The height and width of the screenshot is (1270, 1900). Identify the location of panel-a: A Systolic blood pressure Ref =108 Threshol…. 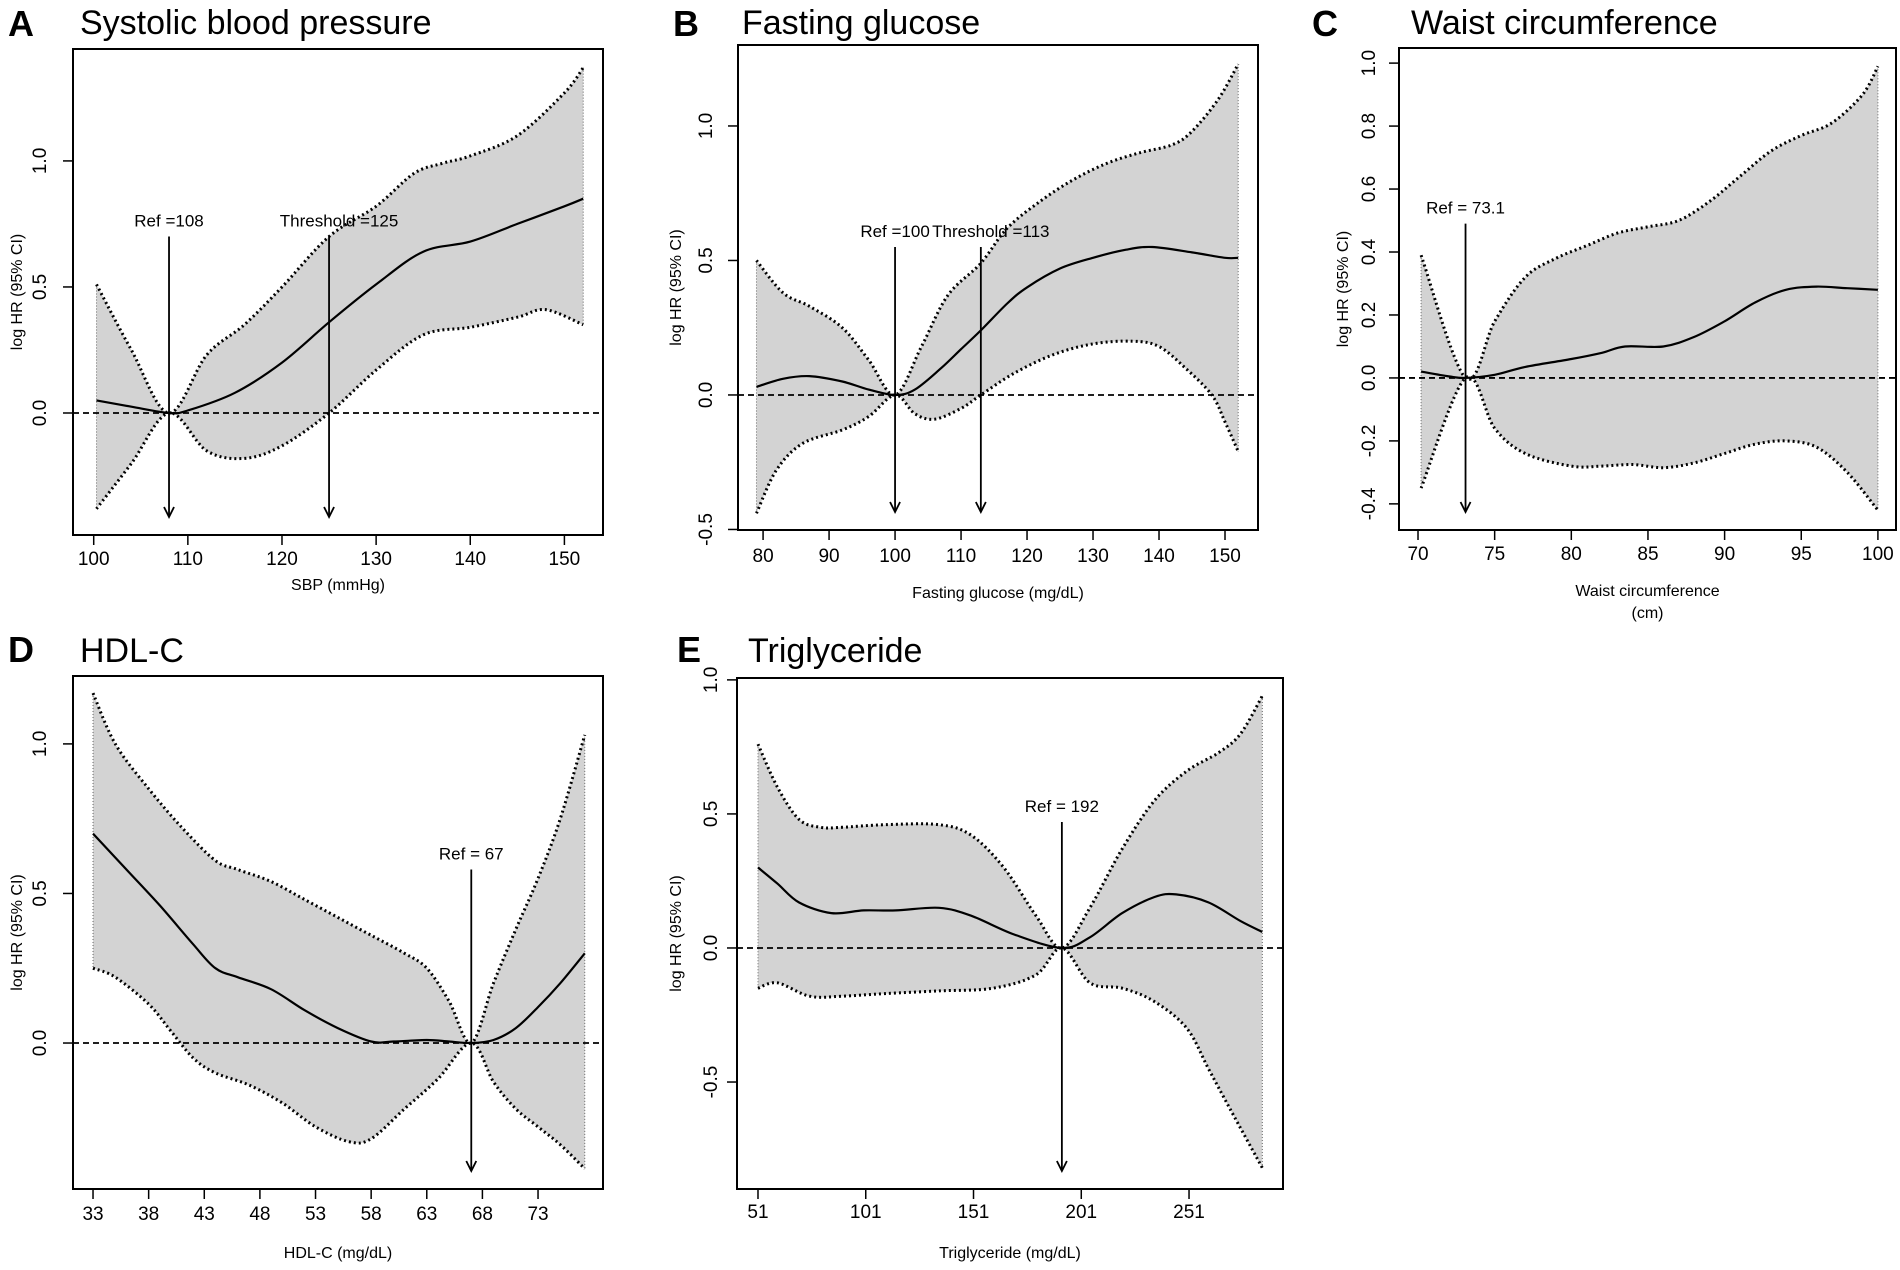
(306, 298).